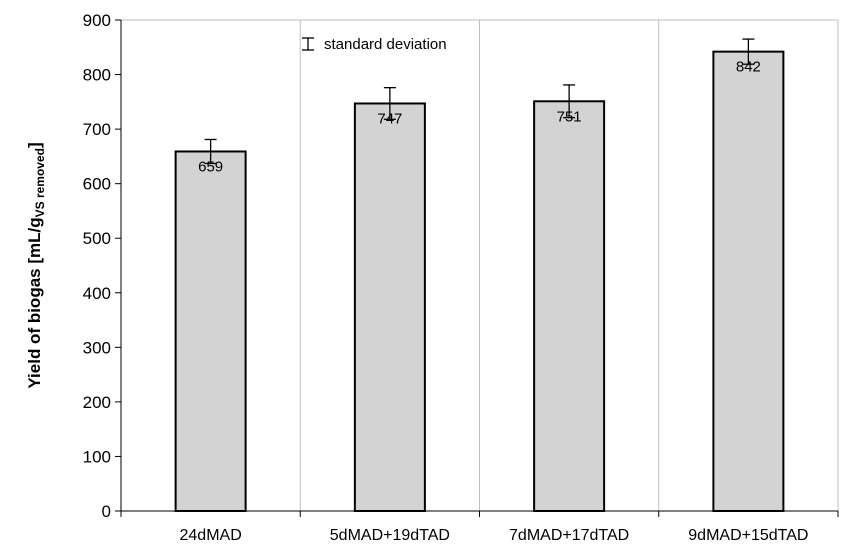 The image size is (843, 548). Describe the element at coordinates (569, 116) in the screenshot. I see `data-label-3: 751` at that location.